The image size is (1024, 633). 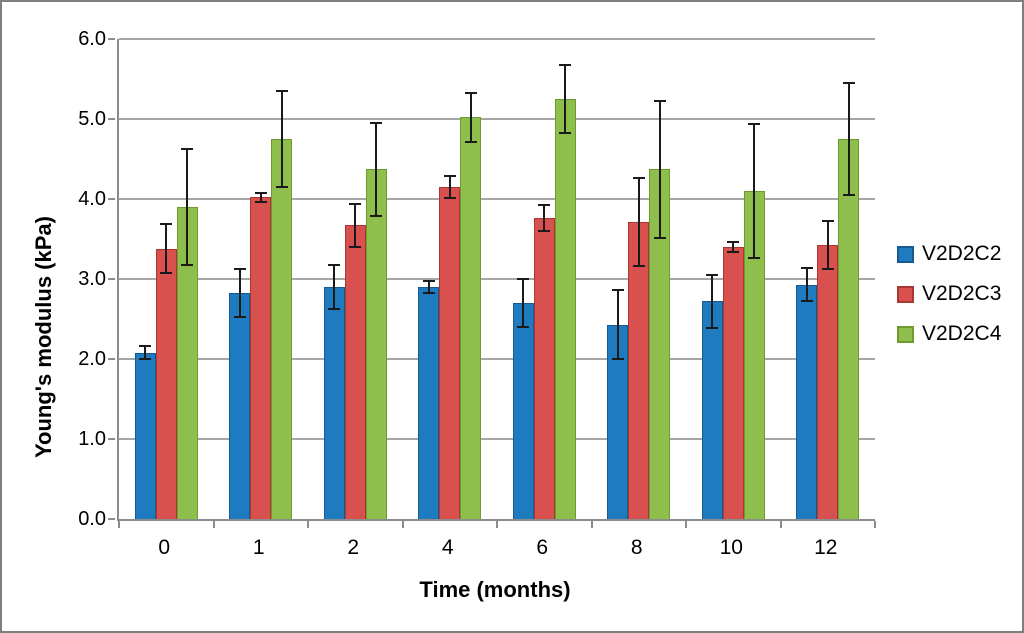 I want to click on y-axis-title: Young's modulus (kPa), so click(x=43, y=337).